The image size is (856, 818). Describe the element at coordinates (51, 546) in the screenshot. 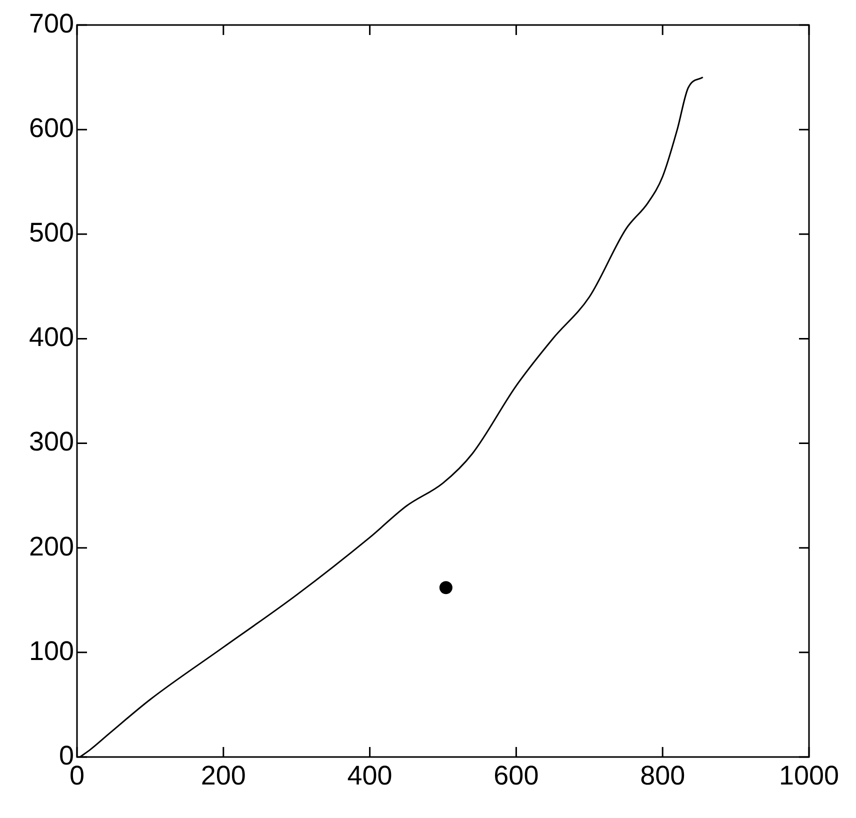

I see `y-tick-label: 200` at that location.